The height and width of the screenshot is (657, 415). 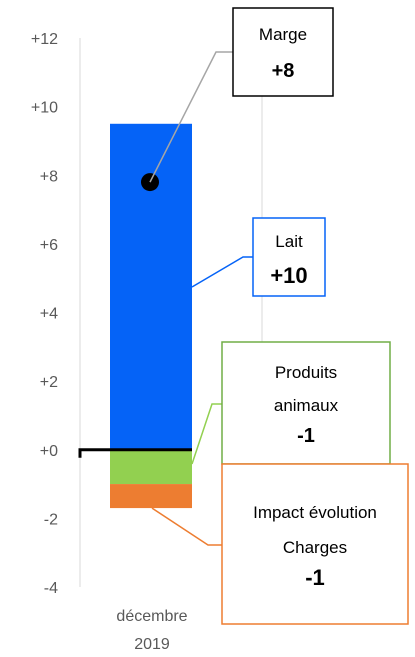 I want to click on y-tick-label: +4, so click(x=49, y=314).